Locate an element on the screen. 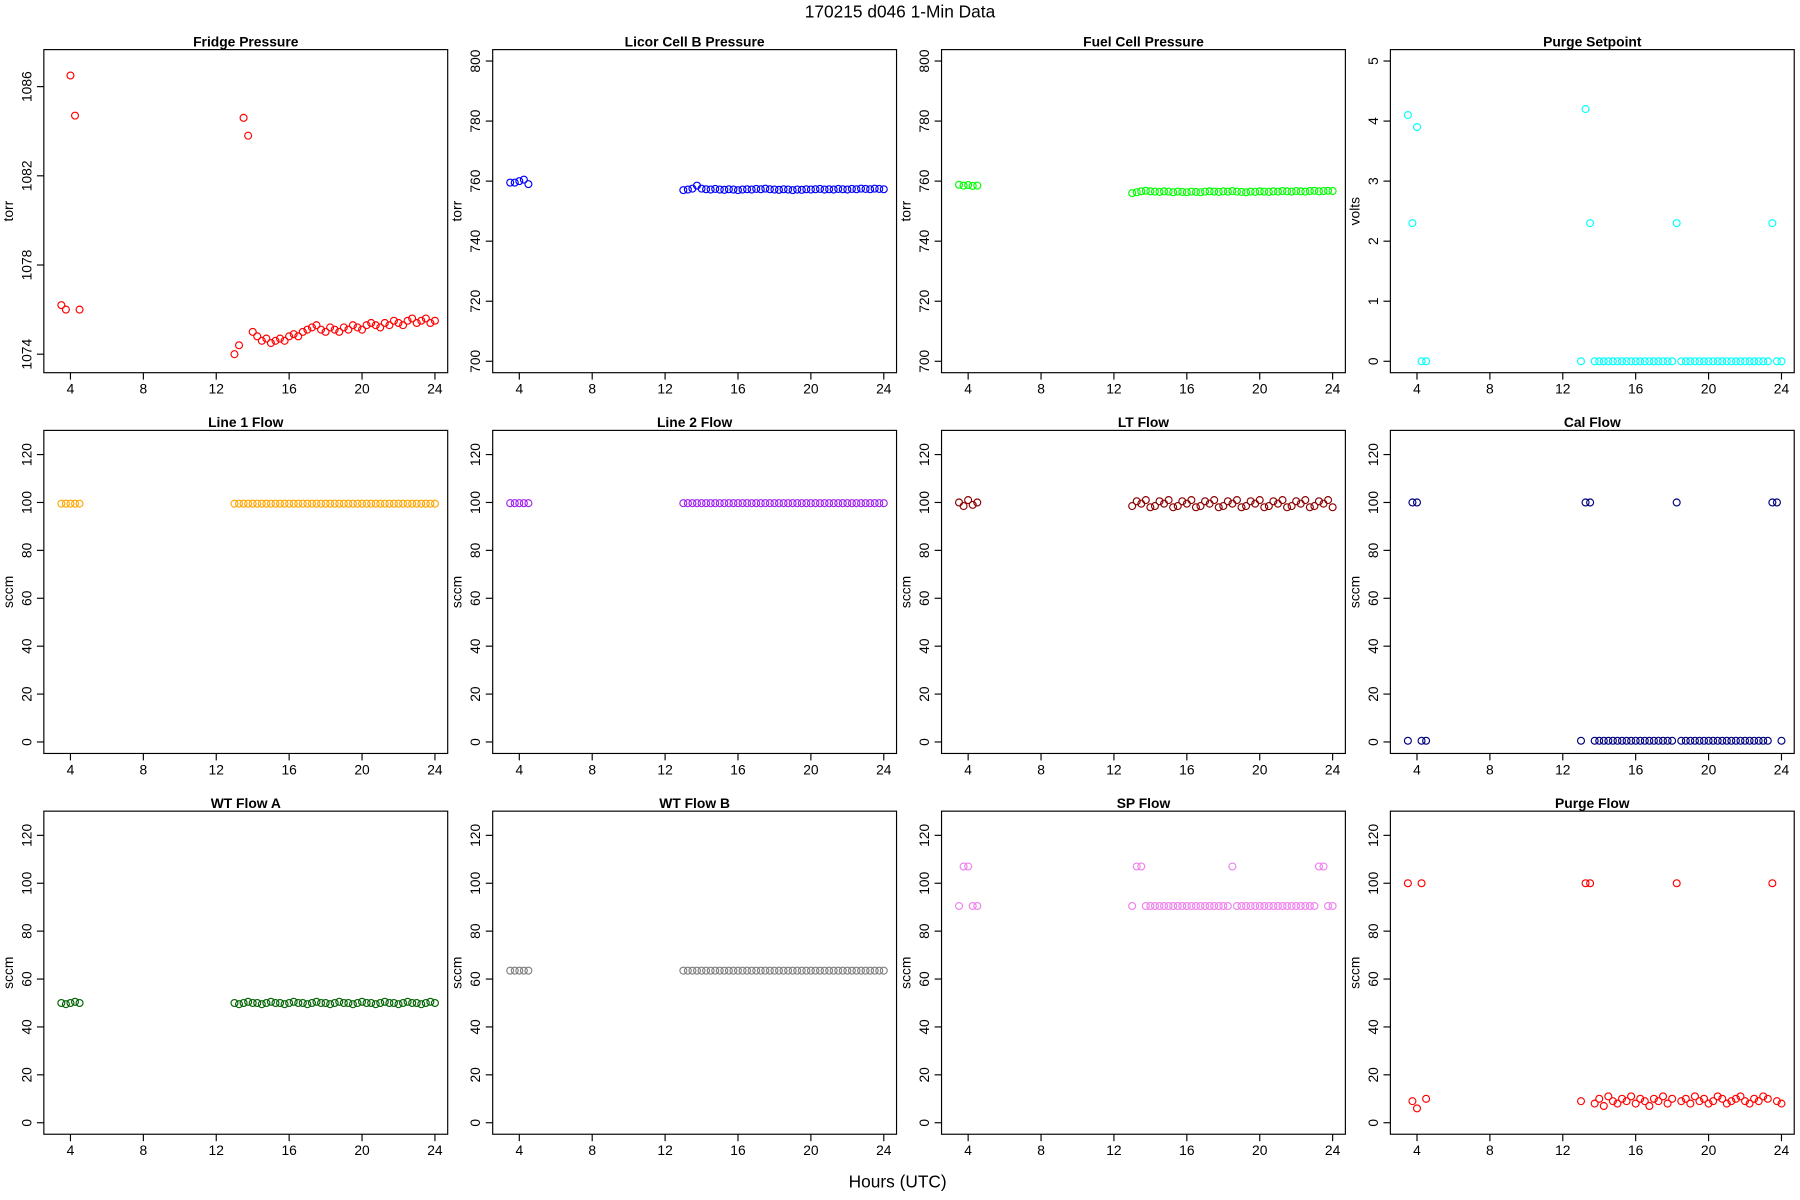 This screenshot has height=1200, width=1800. y-tick-label: 0 is located at coordinates (924, 742).